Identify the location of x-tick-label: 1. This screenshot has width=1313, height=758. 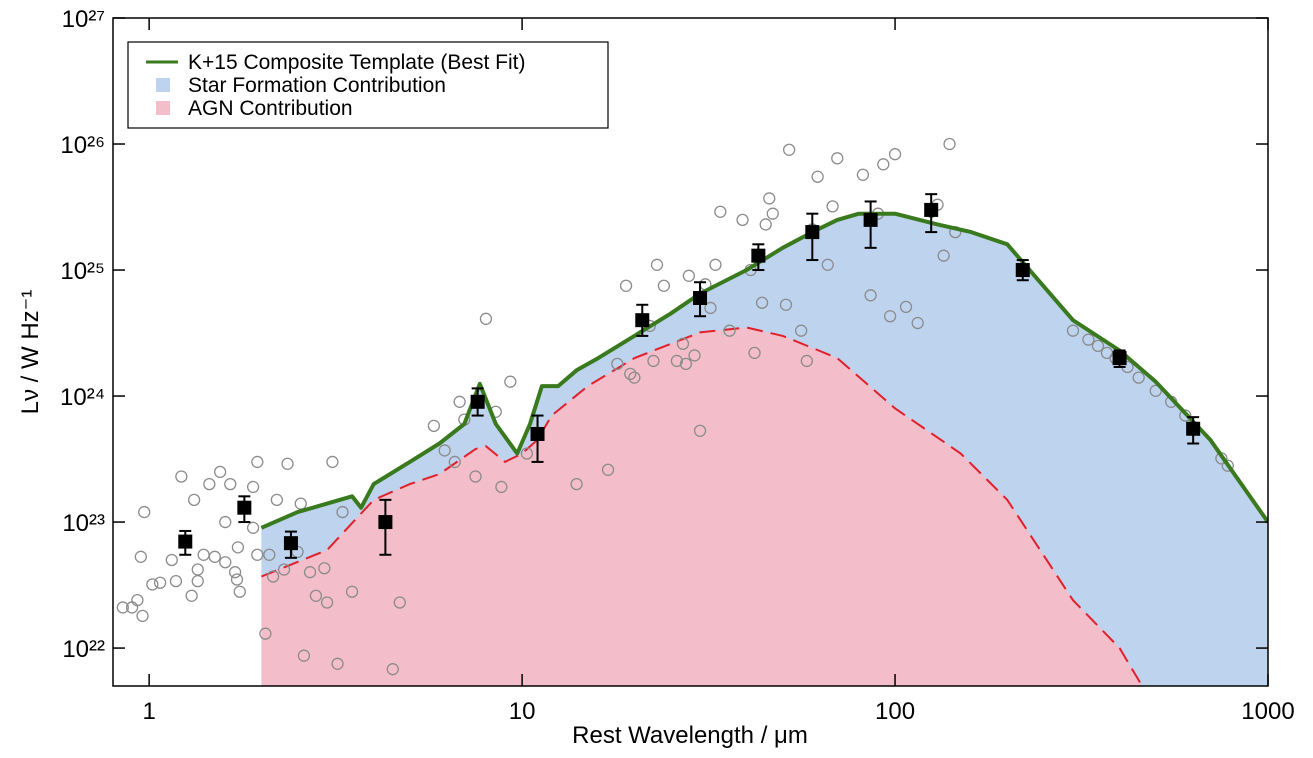
(148, 711).